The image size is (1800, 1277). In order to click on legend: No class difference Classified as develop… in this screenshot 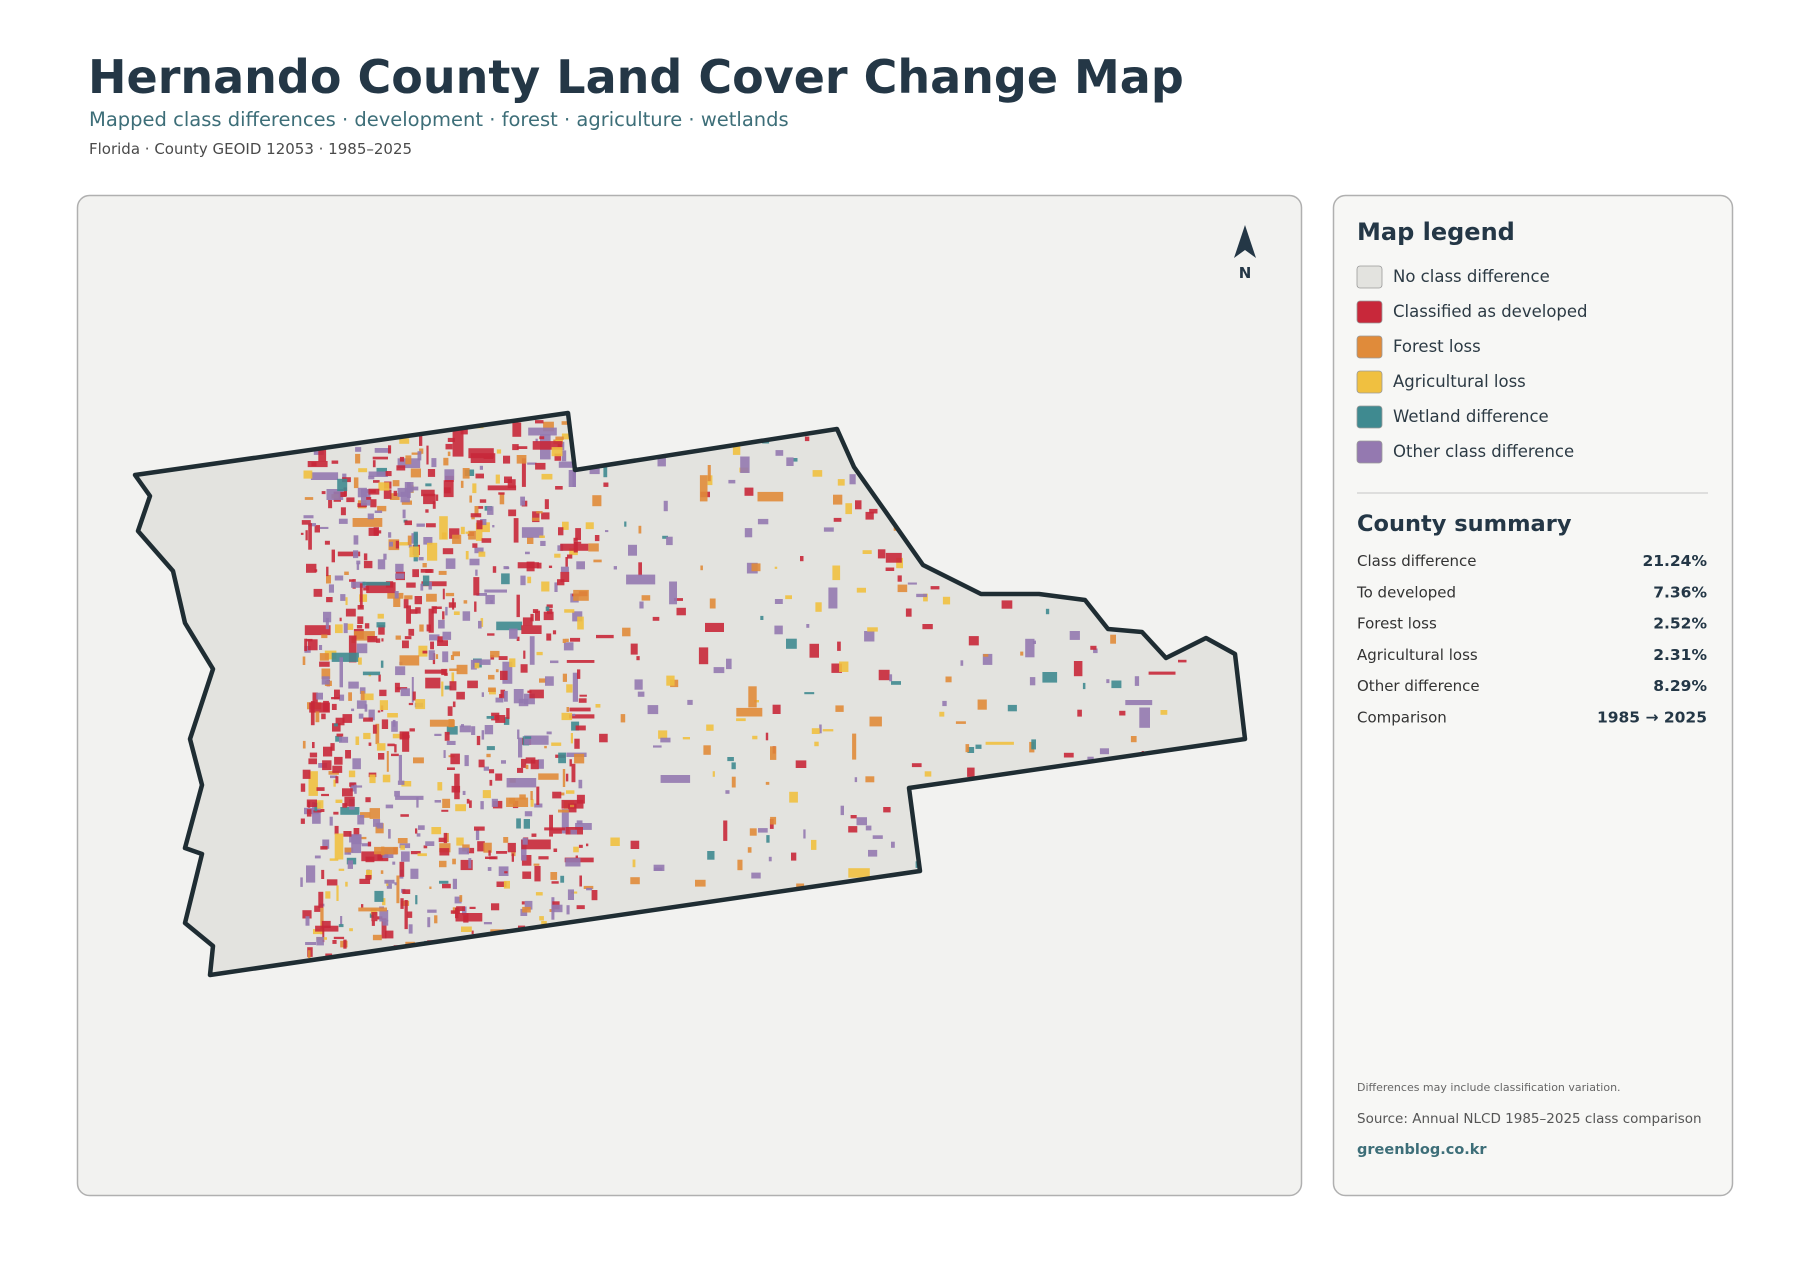, I will do `click(1472, 364)`.